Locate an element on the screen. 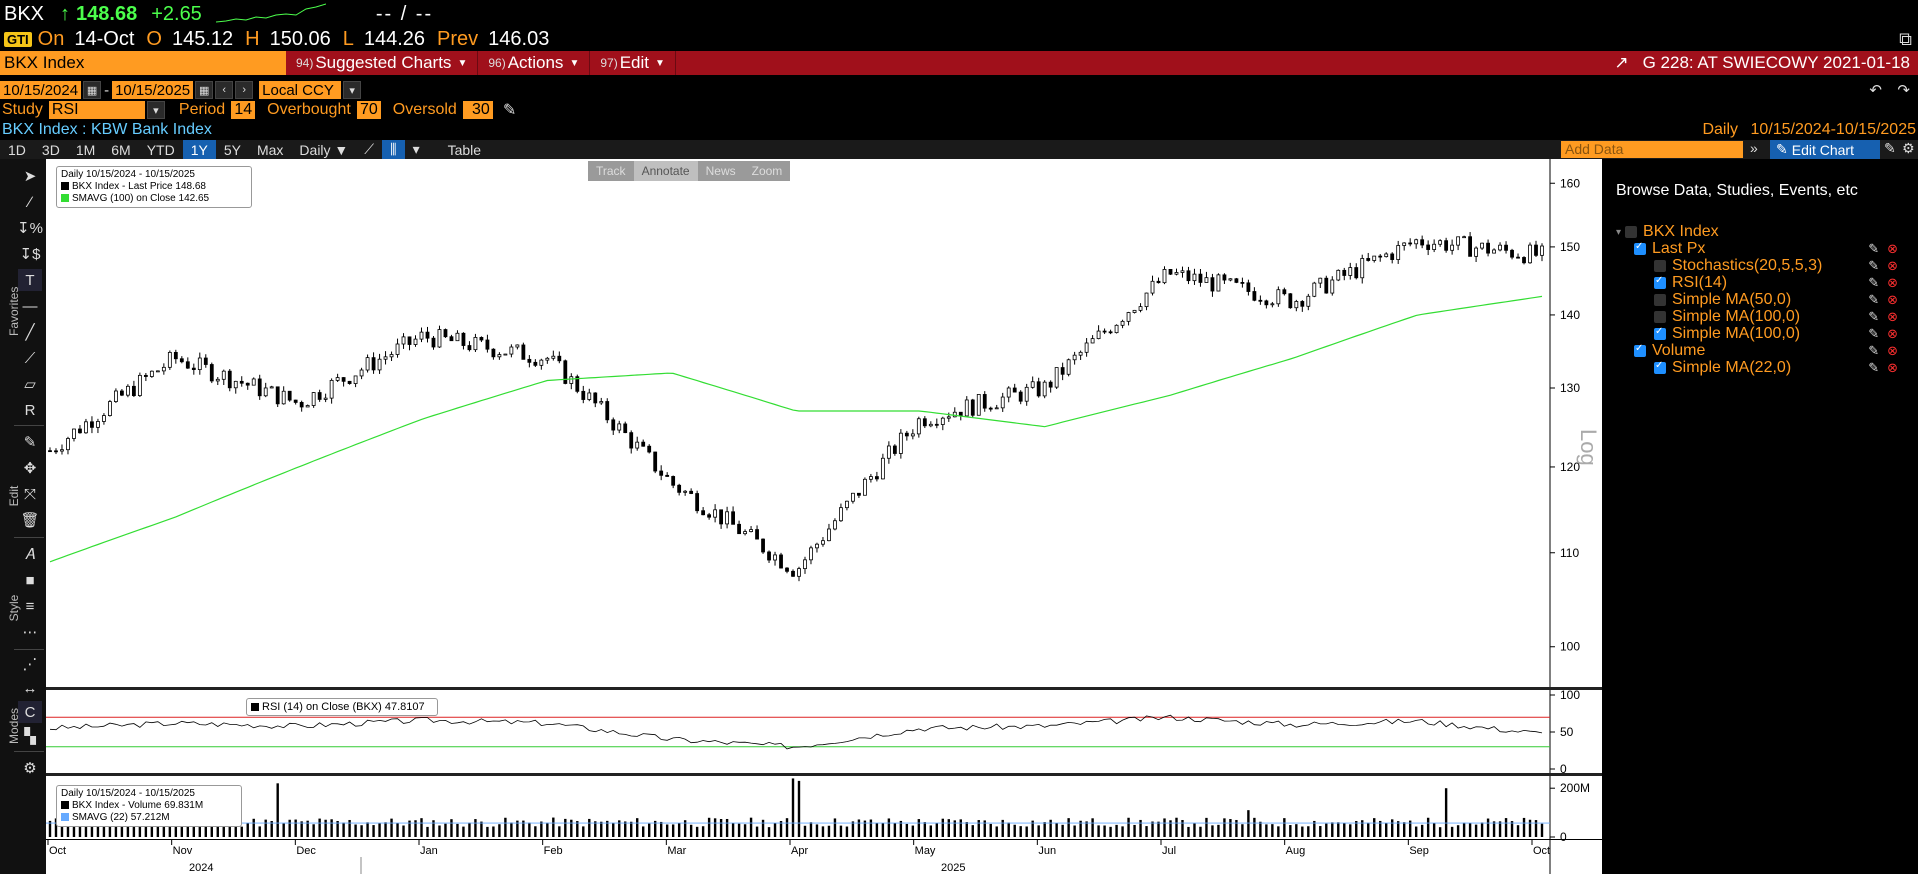  frequency-select: Daily ▼ is located at coordinates (324, 149).